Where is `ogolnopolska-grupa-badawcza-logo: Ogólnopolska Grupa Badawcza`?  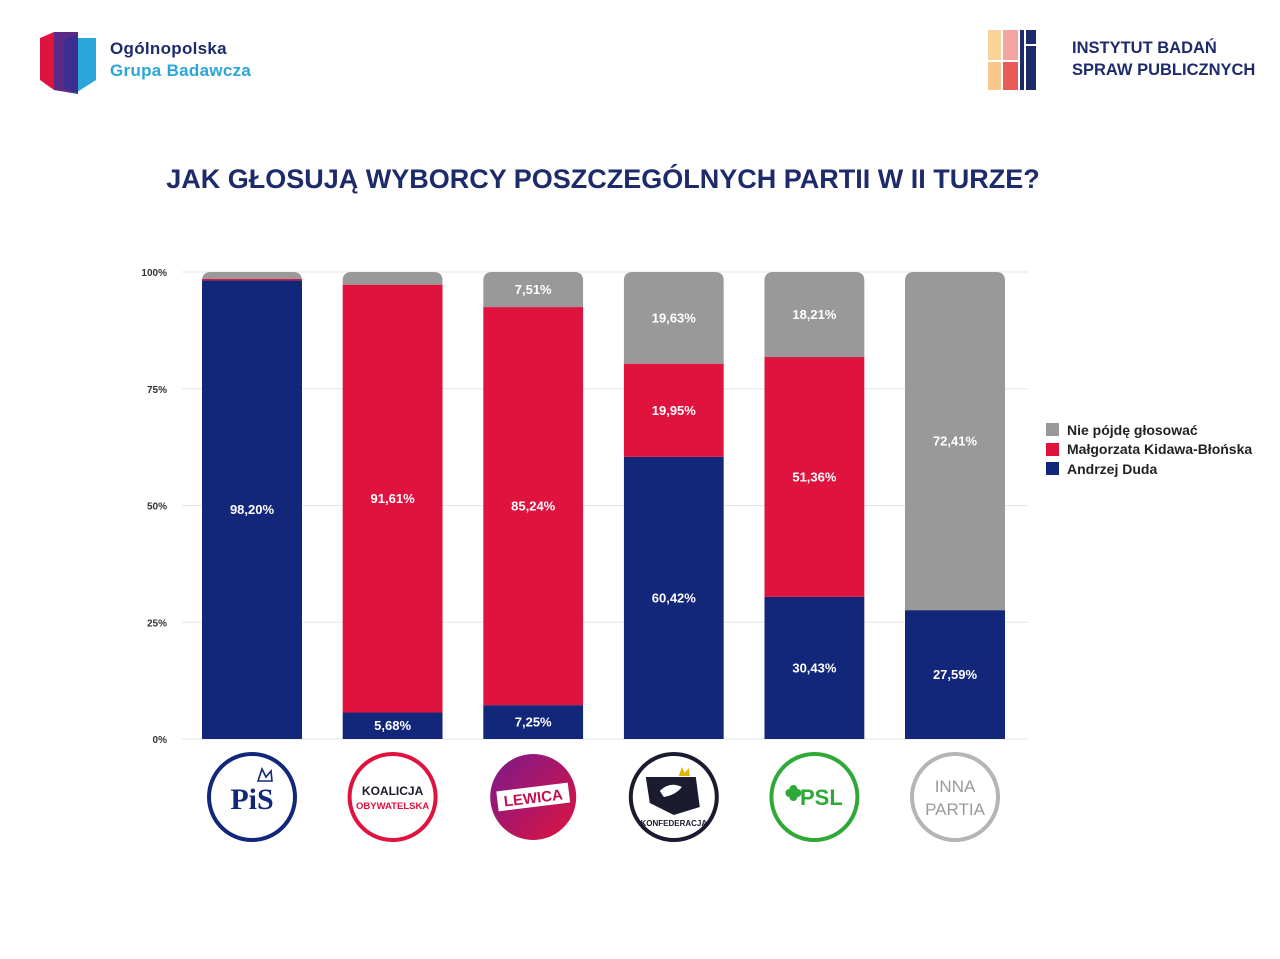
ogolnopolska-grupa-badawcza-logo: Ogólnopolska Grupa Badawcza is located at coordinates (163, 63).